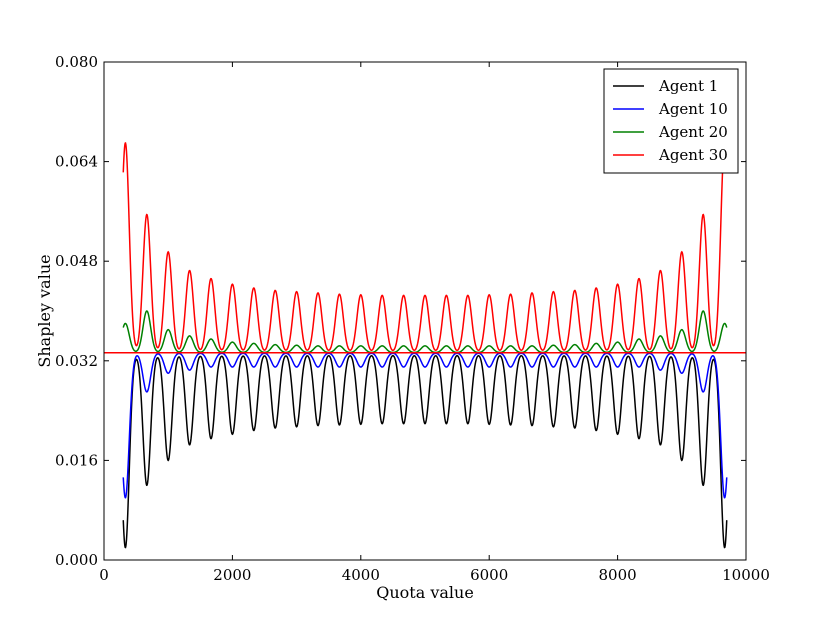 The image size is (830, 623). I want to click on legend-label: Agent 10, so click(693, 109).